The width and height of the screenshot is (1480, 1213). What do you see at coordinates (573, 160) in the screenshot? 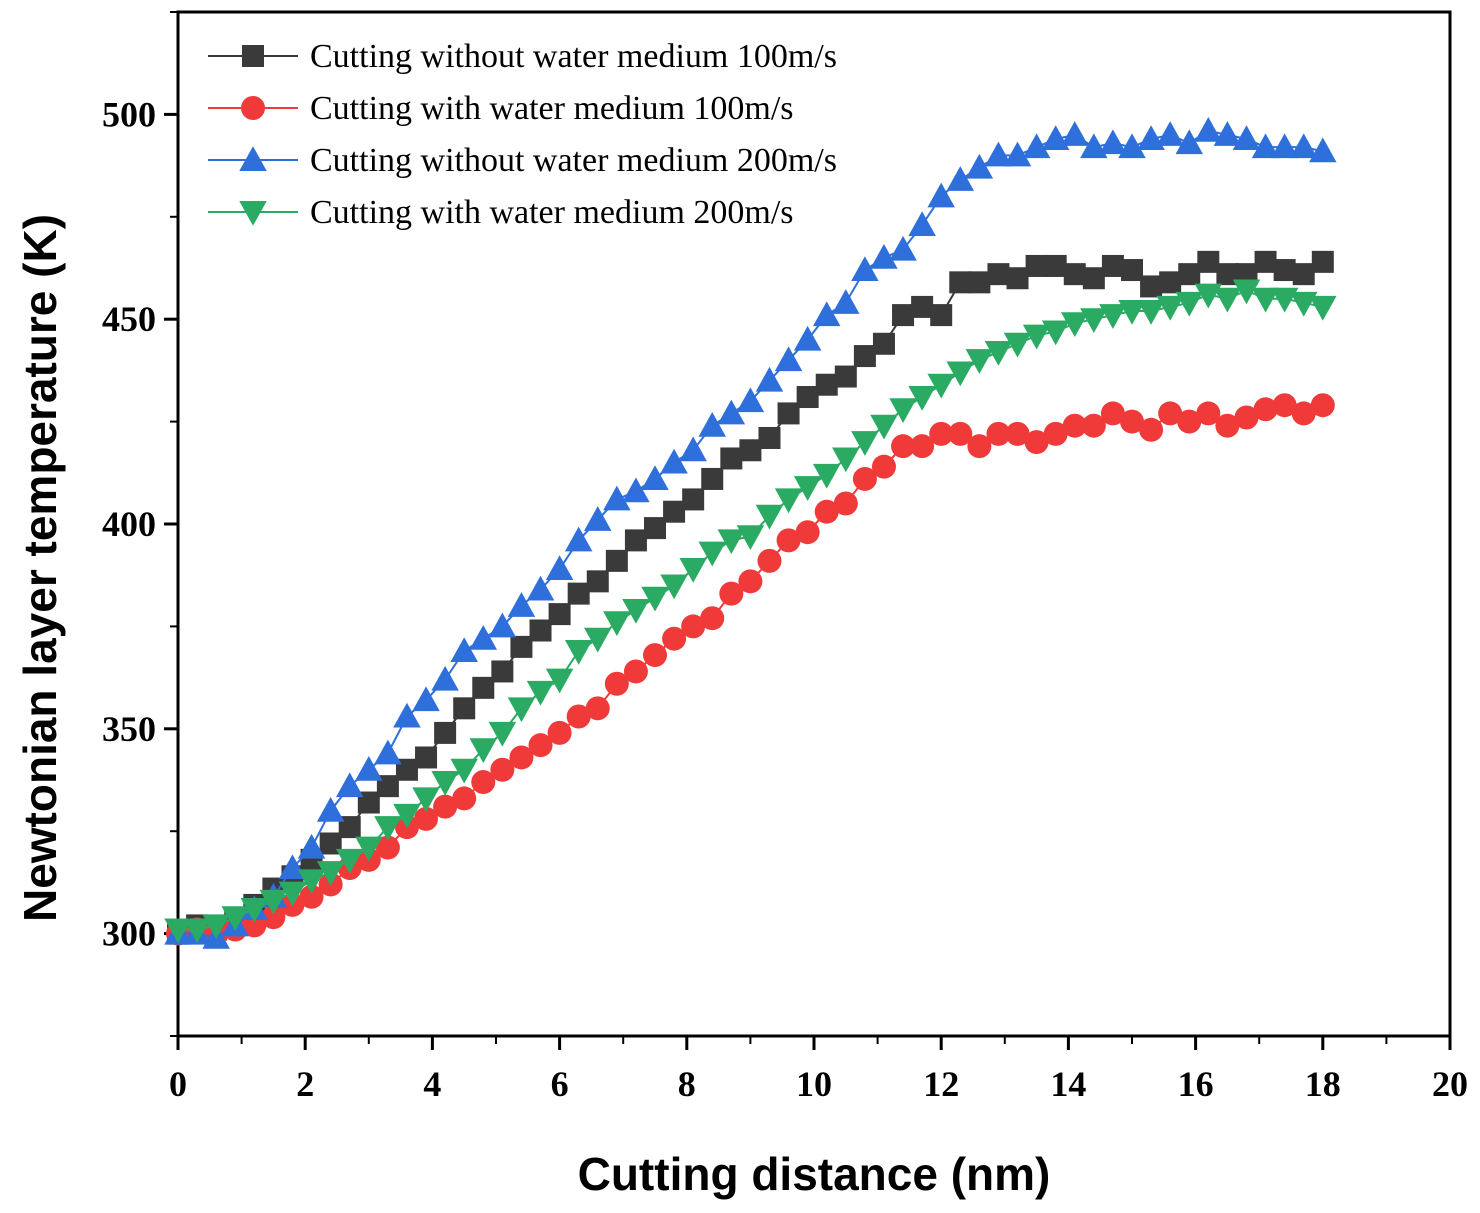
I see `legend-label: Cutting without water medium 200m/s` at bounding box center [573, 160].